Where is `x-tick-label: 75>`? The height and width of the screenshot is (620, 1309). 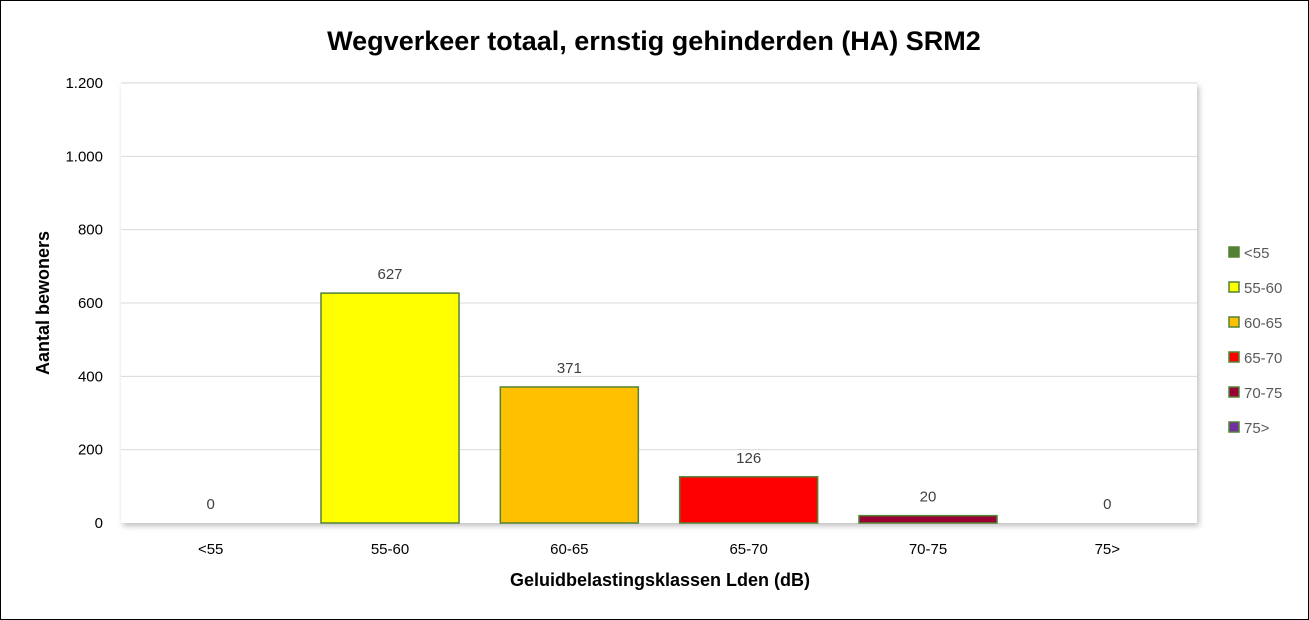
x-tick-label: 75> is located at coordinates (1108, 549).